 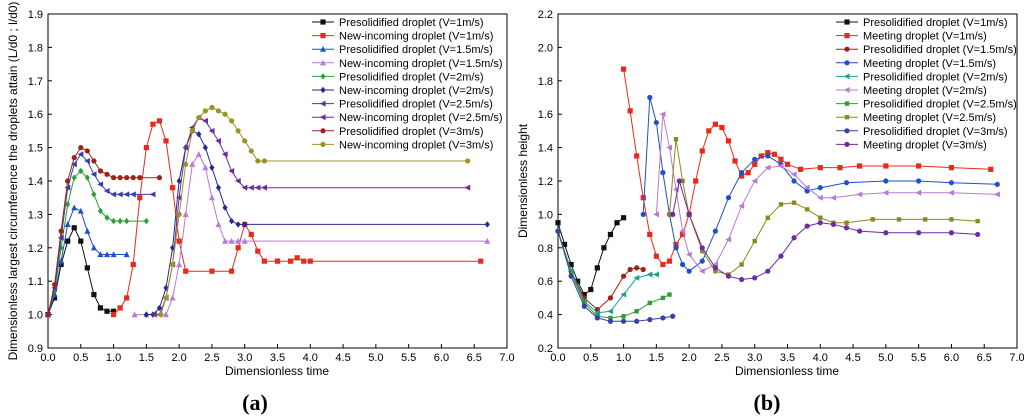 What do you see at coordinates (545, 282) in the screenshot?
I see `y-tick-label: 0.6` at bounding box center [545, 282].